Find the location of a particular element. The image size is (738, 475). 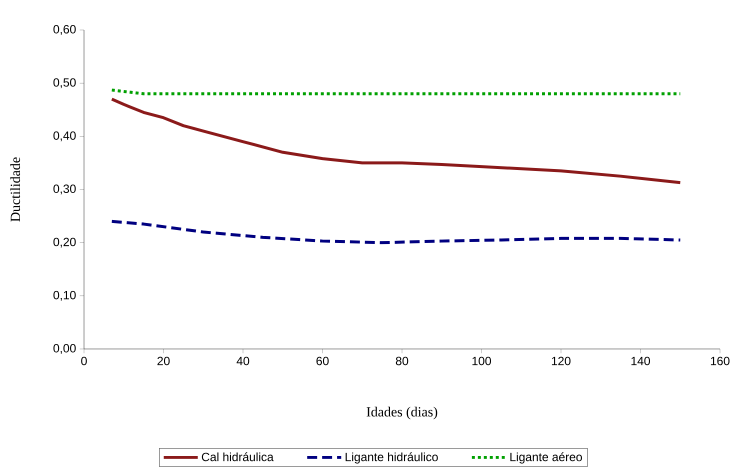

y-tick-label: 0,60 is located at coordinates (64, 30).